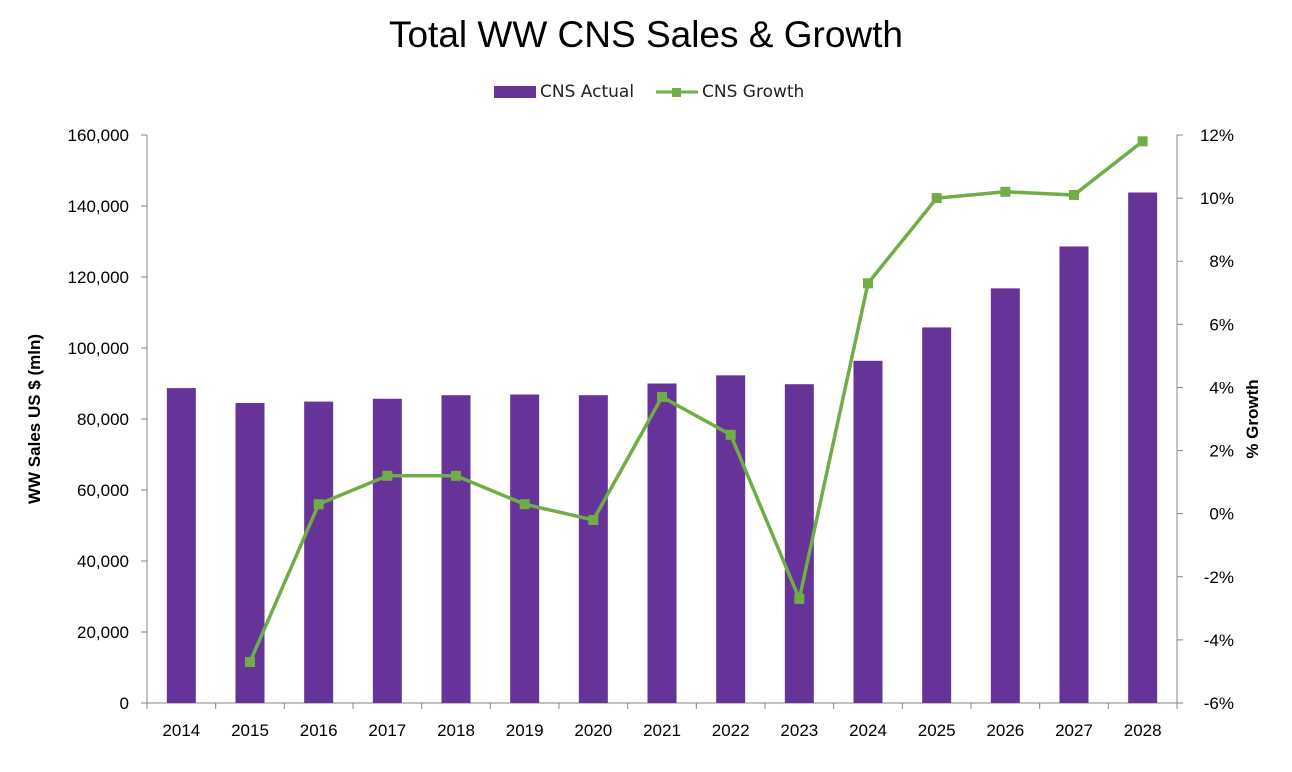  I want to click on legend: CNS Actual CNS Growth, so click(646, 92).